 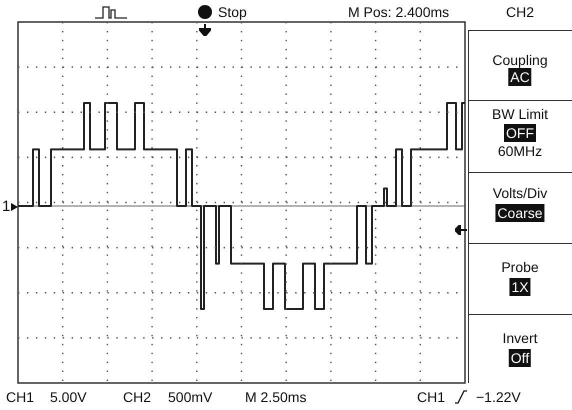 I want to click on text: Coarse, so click(x=520, y=213).